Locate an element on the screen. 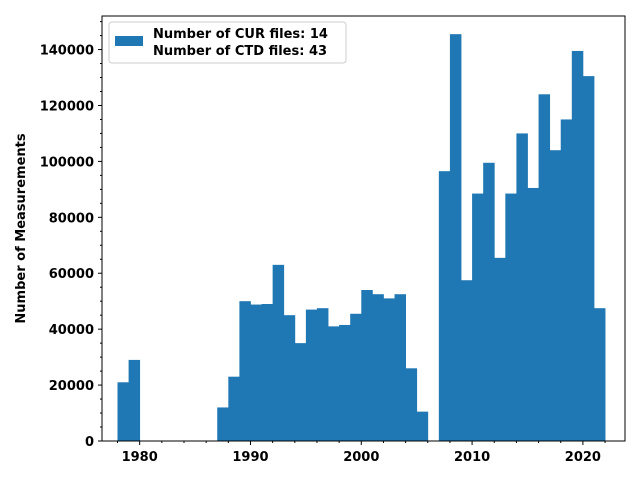 This screenshot has height=480, width=640. y-tick-label-80000: 80000 is located at coordinates (71, 218).